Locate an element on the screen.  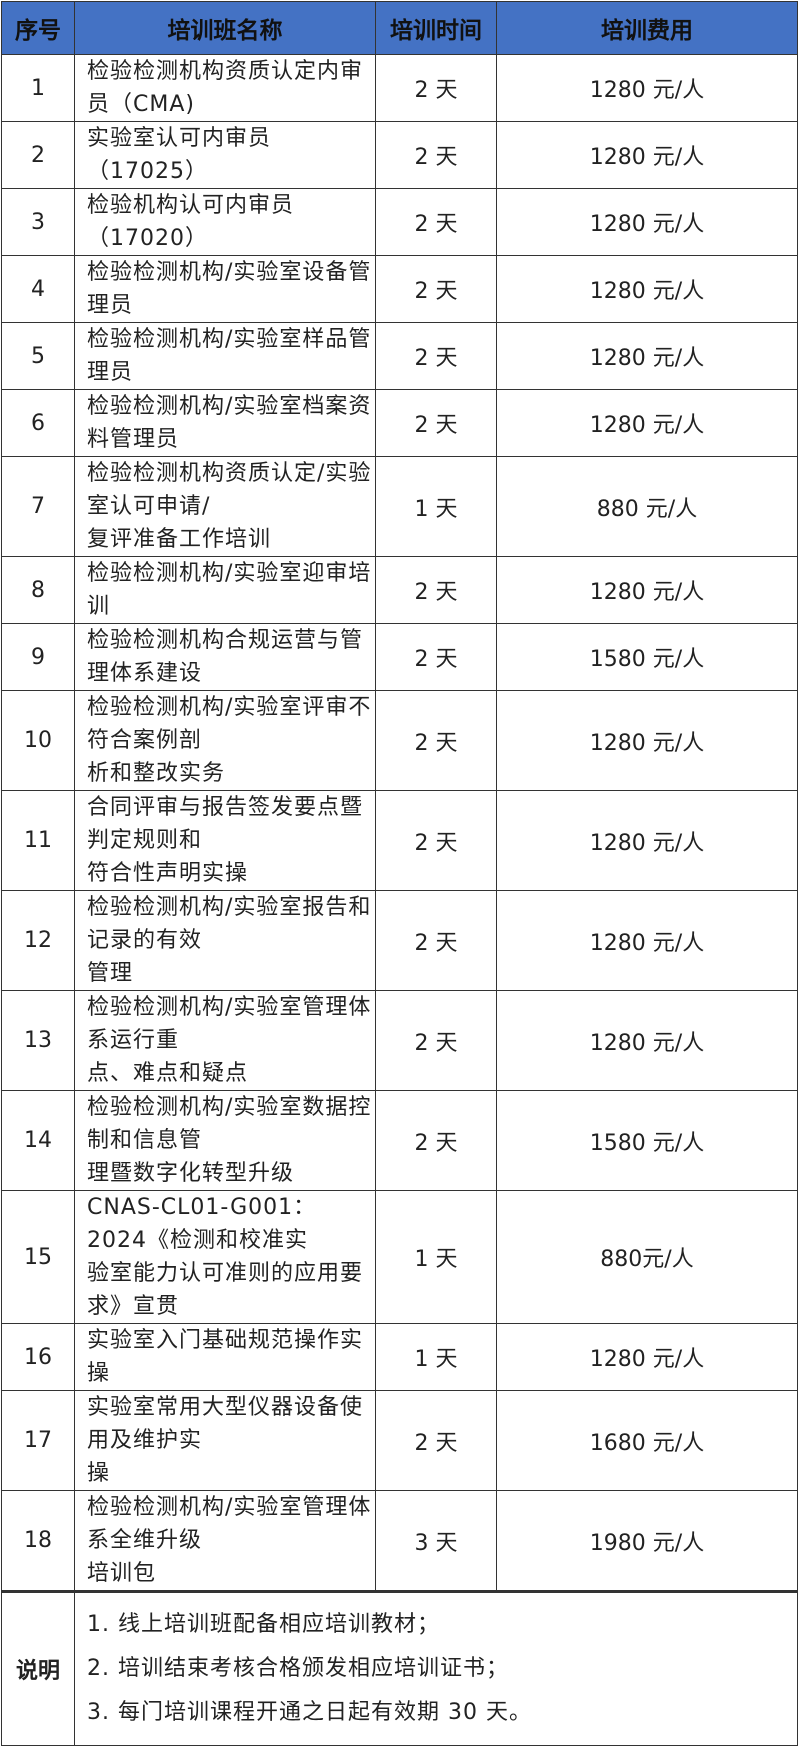
table-header: 序号 培训班名称 培训时间 培训费用 is located at coordinates (399, 28).